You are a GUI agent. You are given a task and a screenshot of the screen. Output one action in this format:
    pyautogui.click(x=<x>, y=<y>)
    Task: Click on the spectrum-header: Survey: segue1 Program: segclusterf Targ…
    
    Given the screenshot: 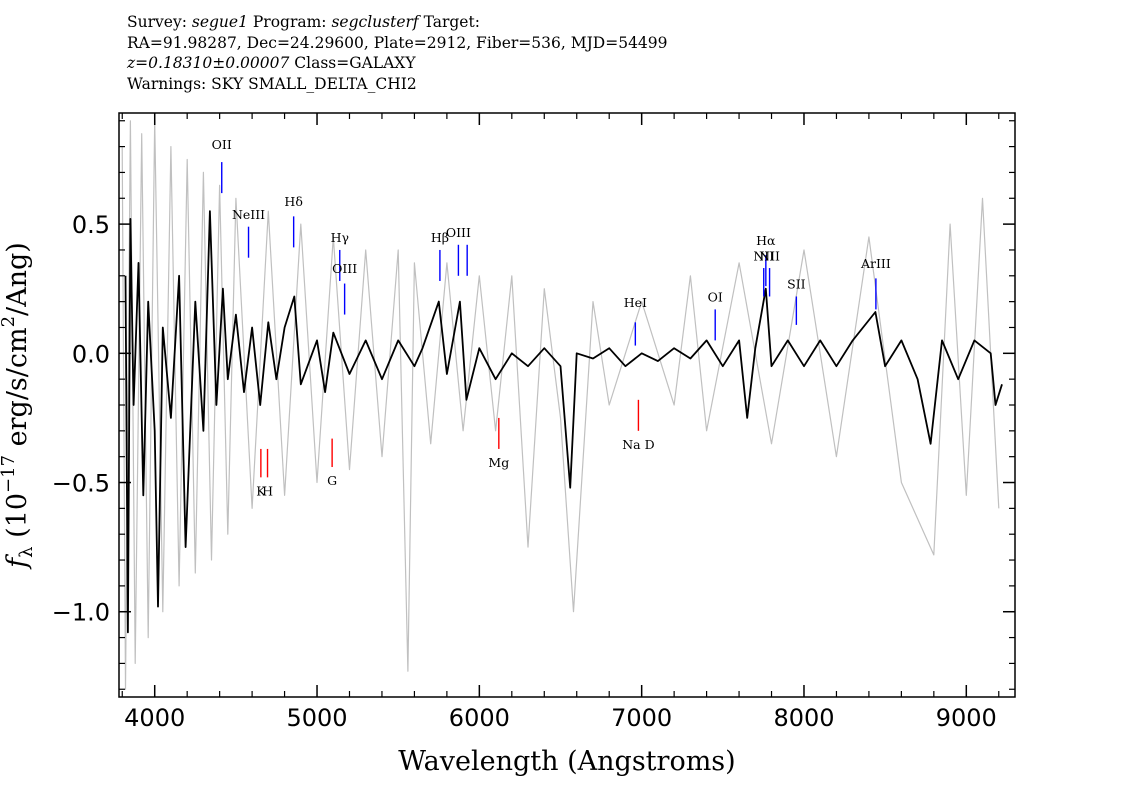 What is the action you would take?
    pyautogui.click(x=397, y=53)
    